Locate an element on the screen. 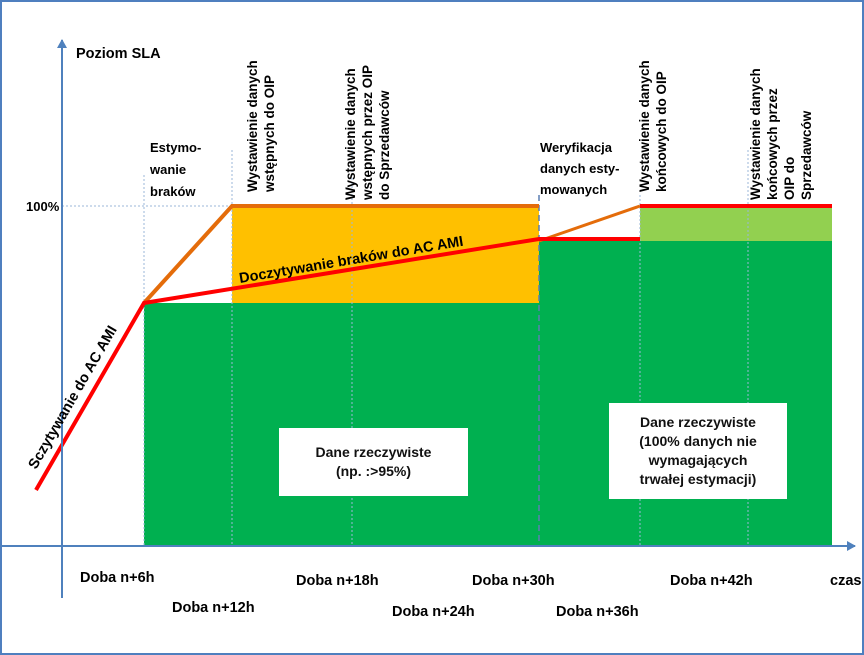 The width and height of the screenshot is (864, 655). col4-line1: Wystawienie danych is located at coordinates (755, 134).